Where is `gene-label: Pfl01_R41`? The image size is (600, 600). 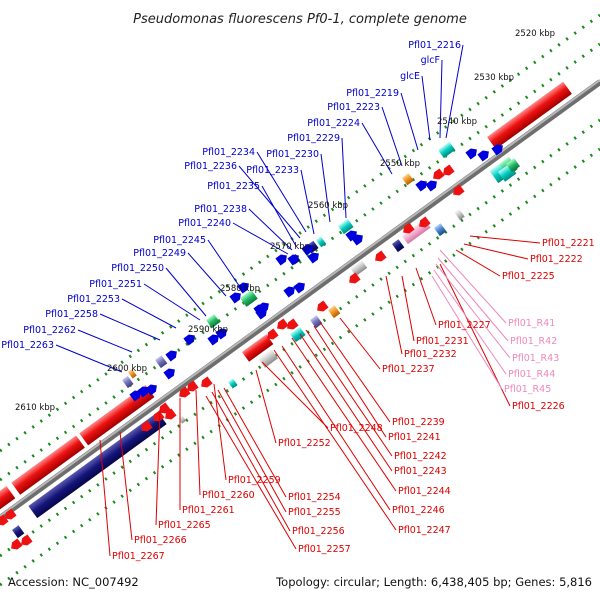
gene-label: Pfl01_R41 is located at coordinates (531, 323).